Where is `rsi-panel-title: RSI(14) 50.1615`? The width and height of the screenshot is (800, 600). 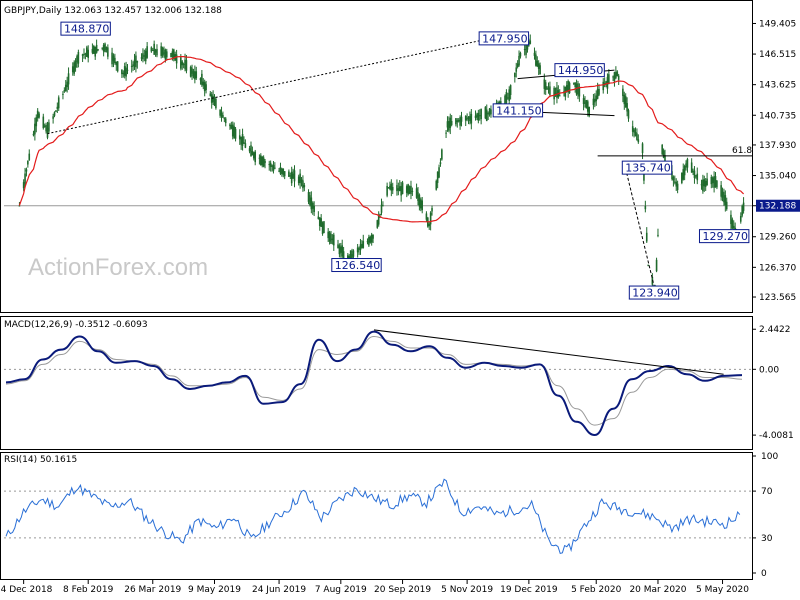
rsi-panel-title: RSI(14) 50.1615 is located at coordinates (40, 460).